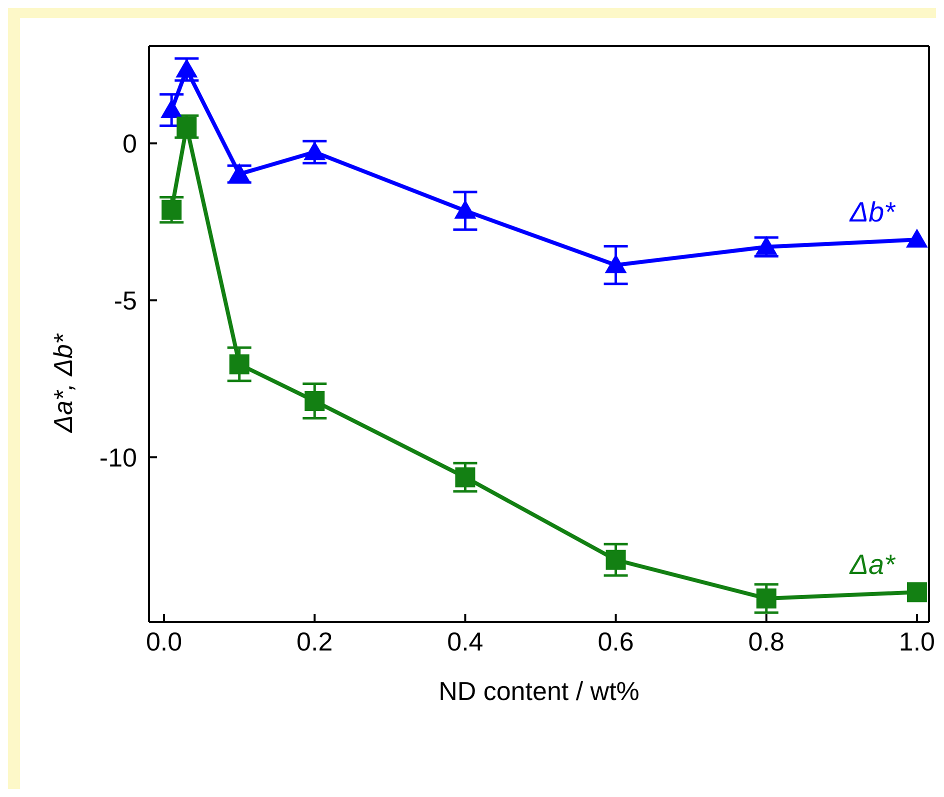 The height and width of the screenshot is (797, 944). Describe the element at coordinates (465, 641) in the screenshot. I see `x-tick-label: 0.4` at that location.